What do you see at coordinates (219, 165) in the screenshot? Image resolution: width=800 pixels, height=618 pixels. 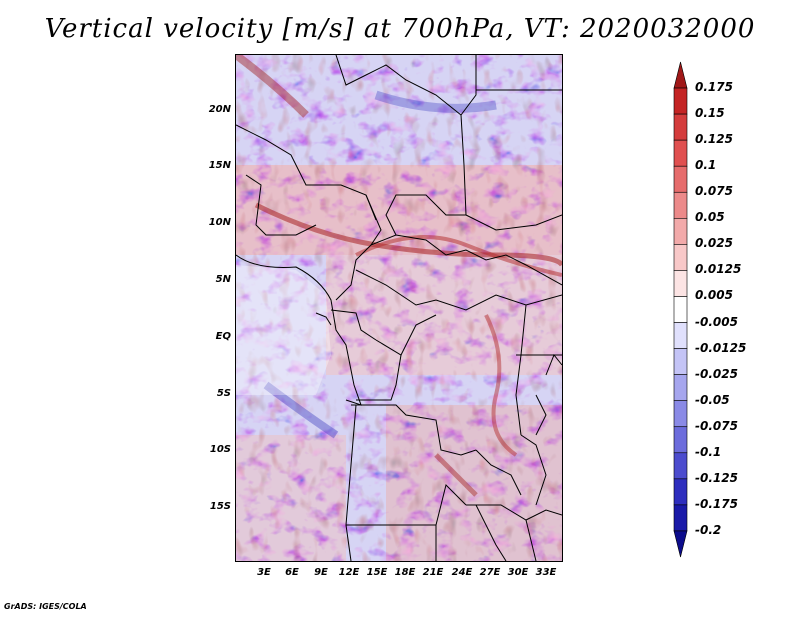 I see `lat-label-15n: 15N` at bounding box center [219, 165].